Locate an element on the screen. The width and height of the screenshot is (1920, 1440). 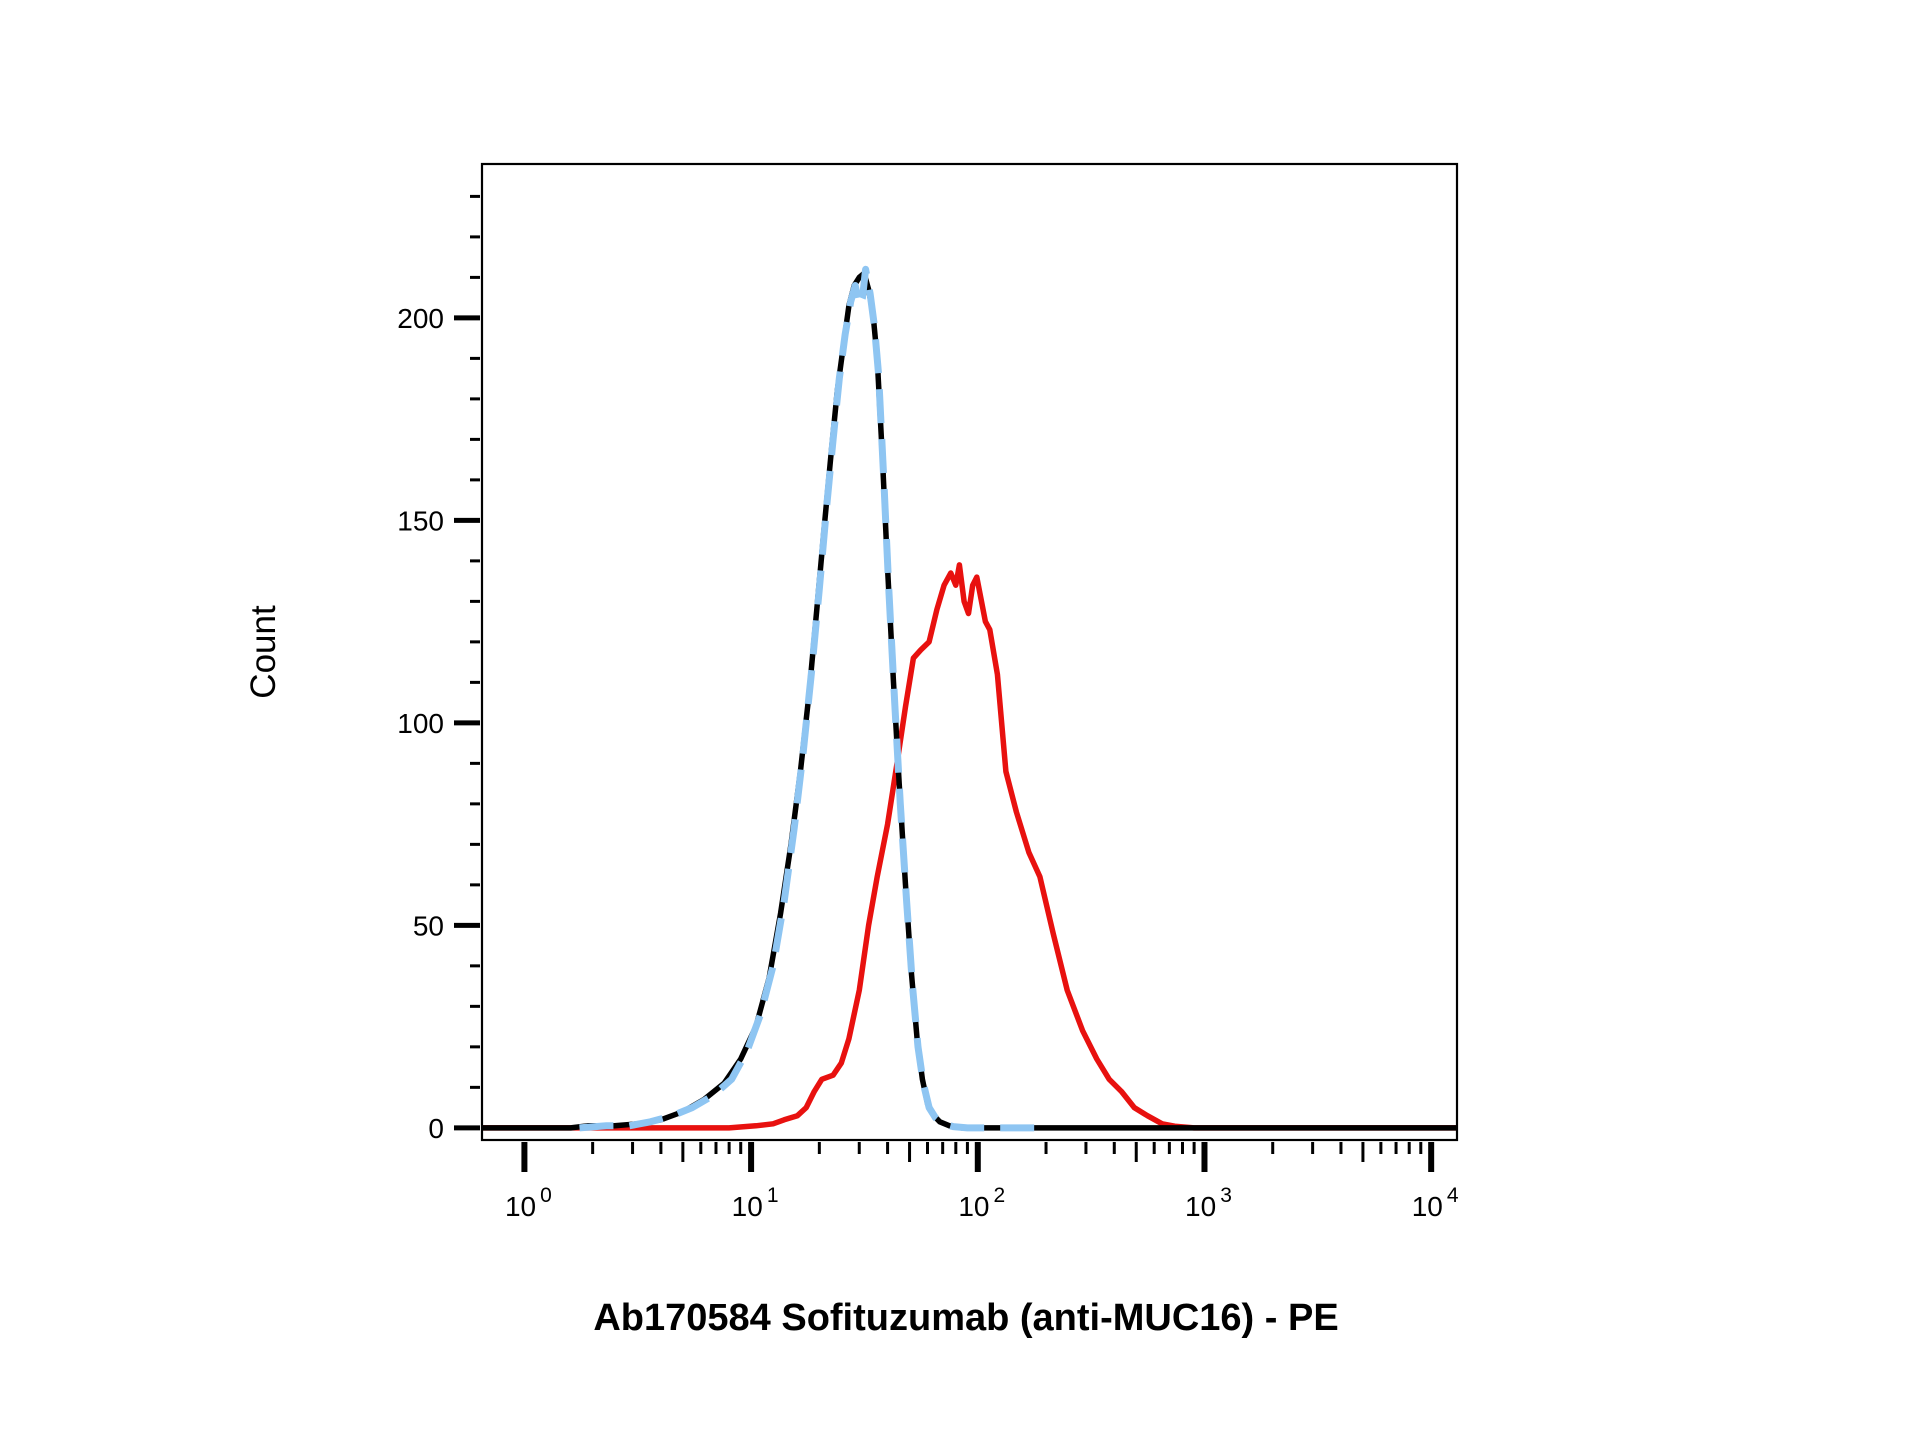
x-tick-label: 10 2 is located at coordinates (981, 1203).